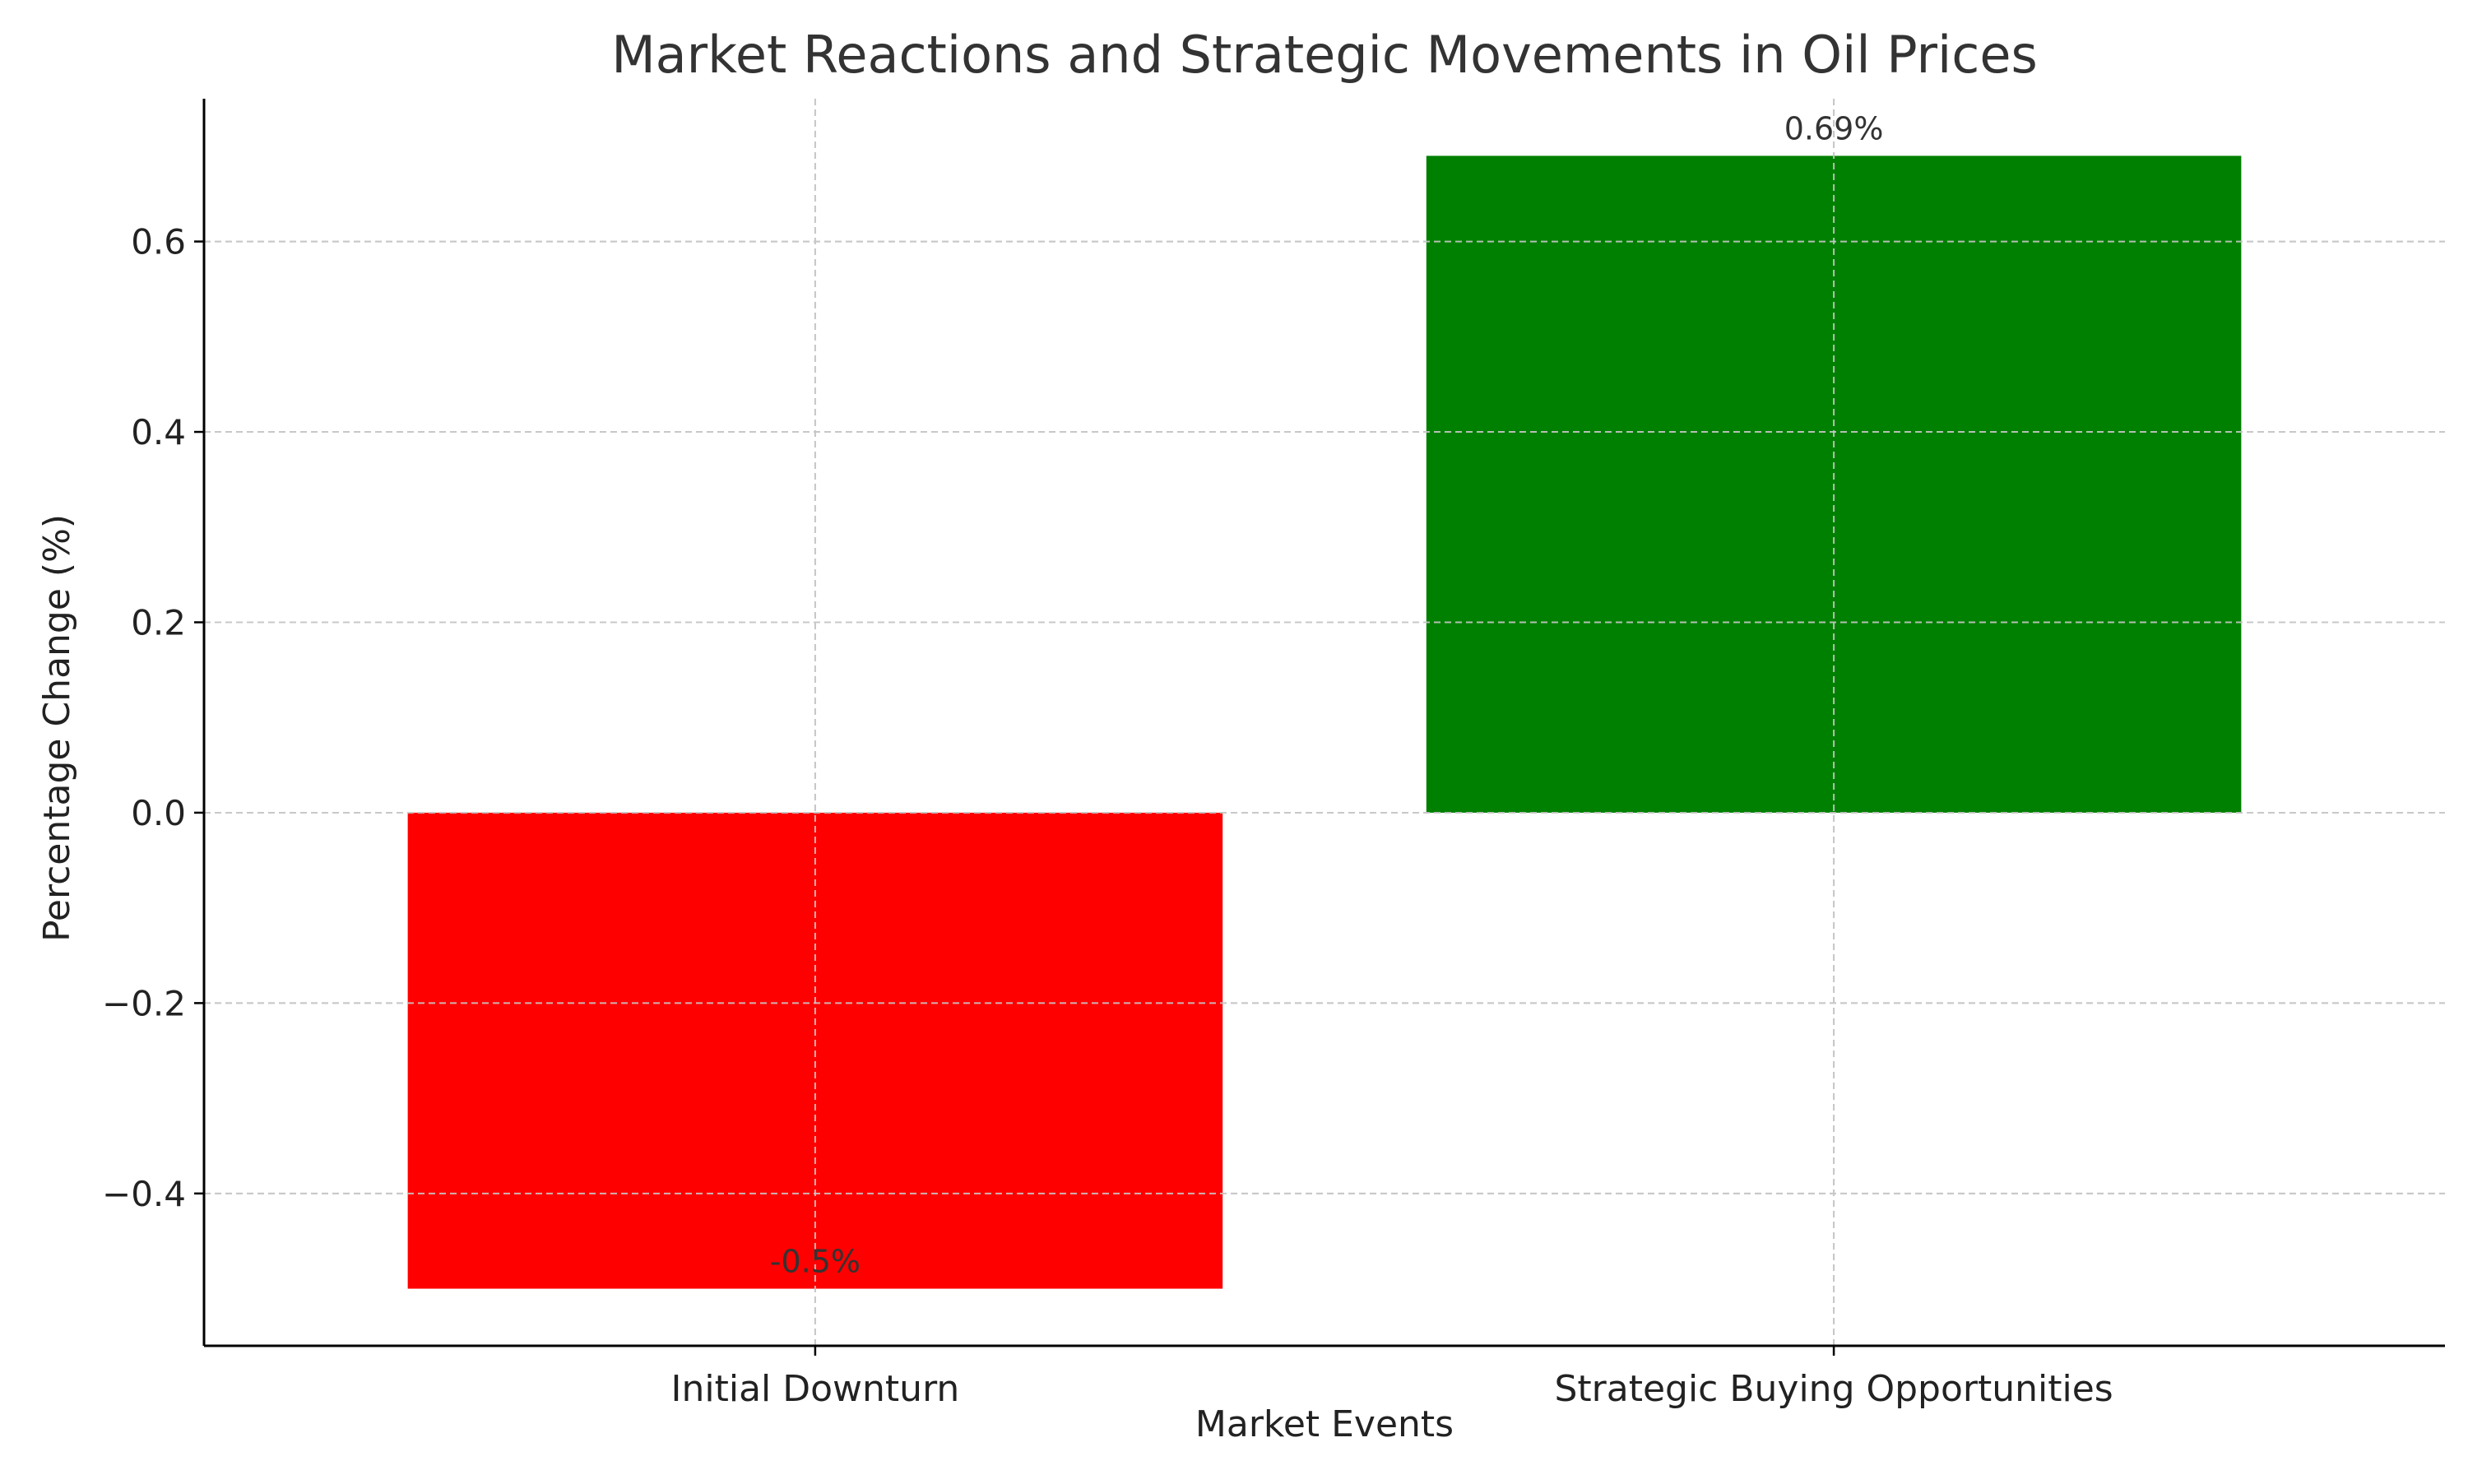 This screenshot has height=1484, width=2468. What do you see at coordinates (815, 1262) in the screenshot?
I see `data-label-0: -0.5%` at bounding box center [815, 1262].